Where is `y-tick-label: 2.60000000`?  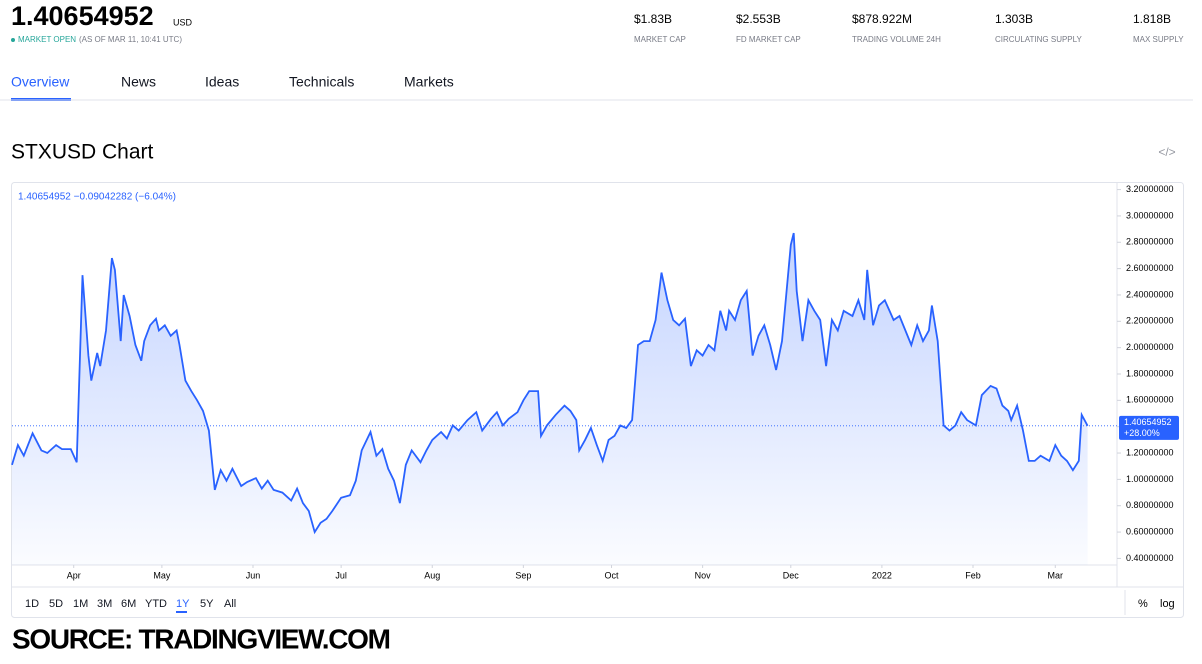 y-tick-label: 2.60000000 is located at coordinates (1150, 268).